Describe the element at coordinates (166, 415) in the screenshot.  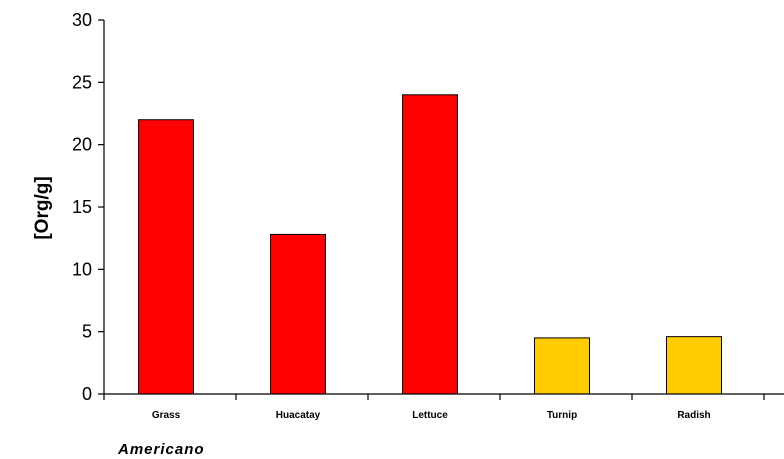
I see `x-tick-label: Grass` at that location.